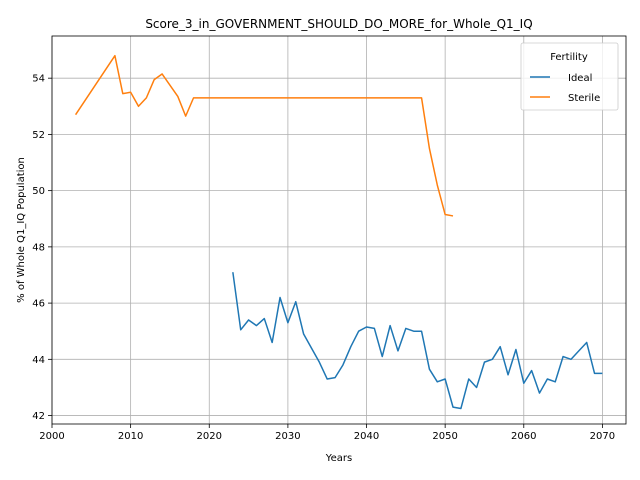 This screenshot has height=480, width=640. I want to click on legend-box, so click(569, 76).